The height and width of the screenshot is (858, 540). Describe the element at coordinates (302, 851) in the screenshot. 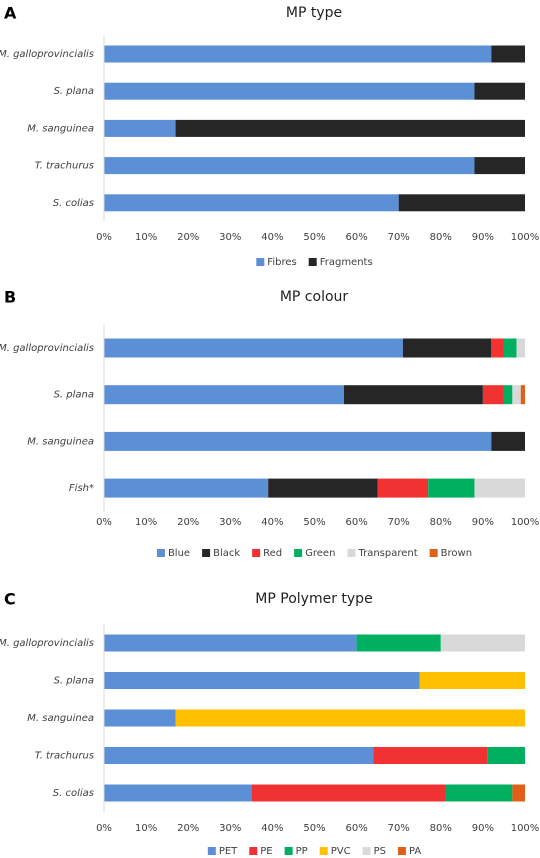

I see `legend-label: PP` at that location.